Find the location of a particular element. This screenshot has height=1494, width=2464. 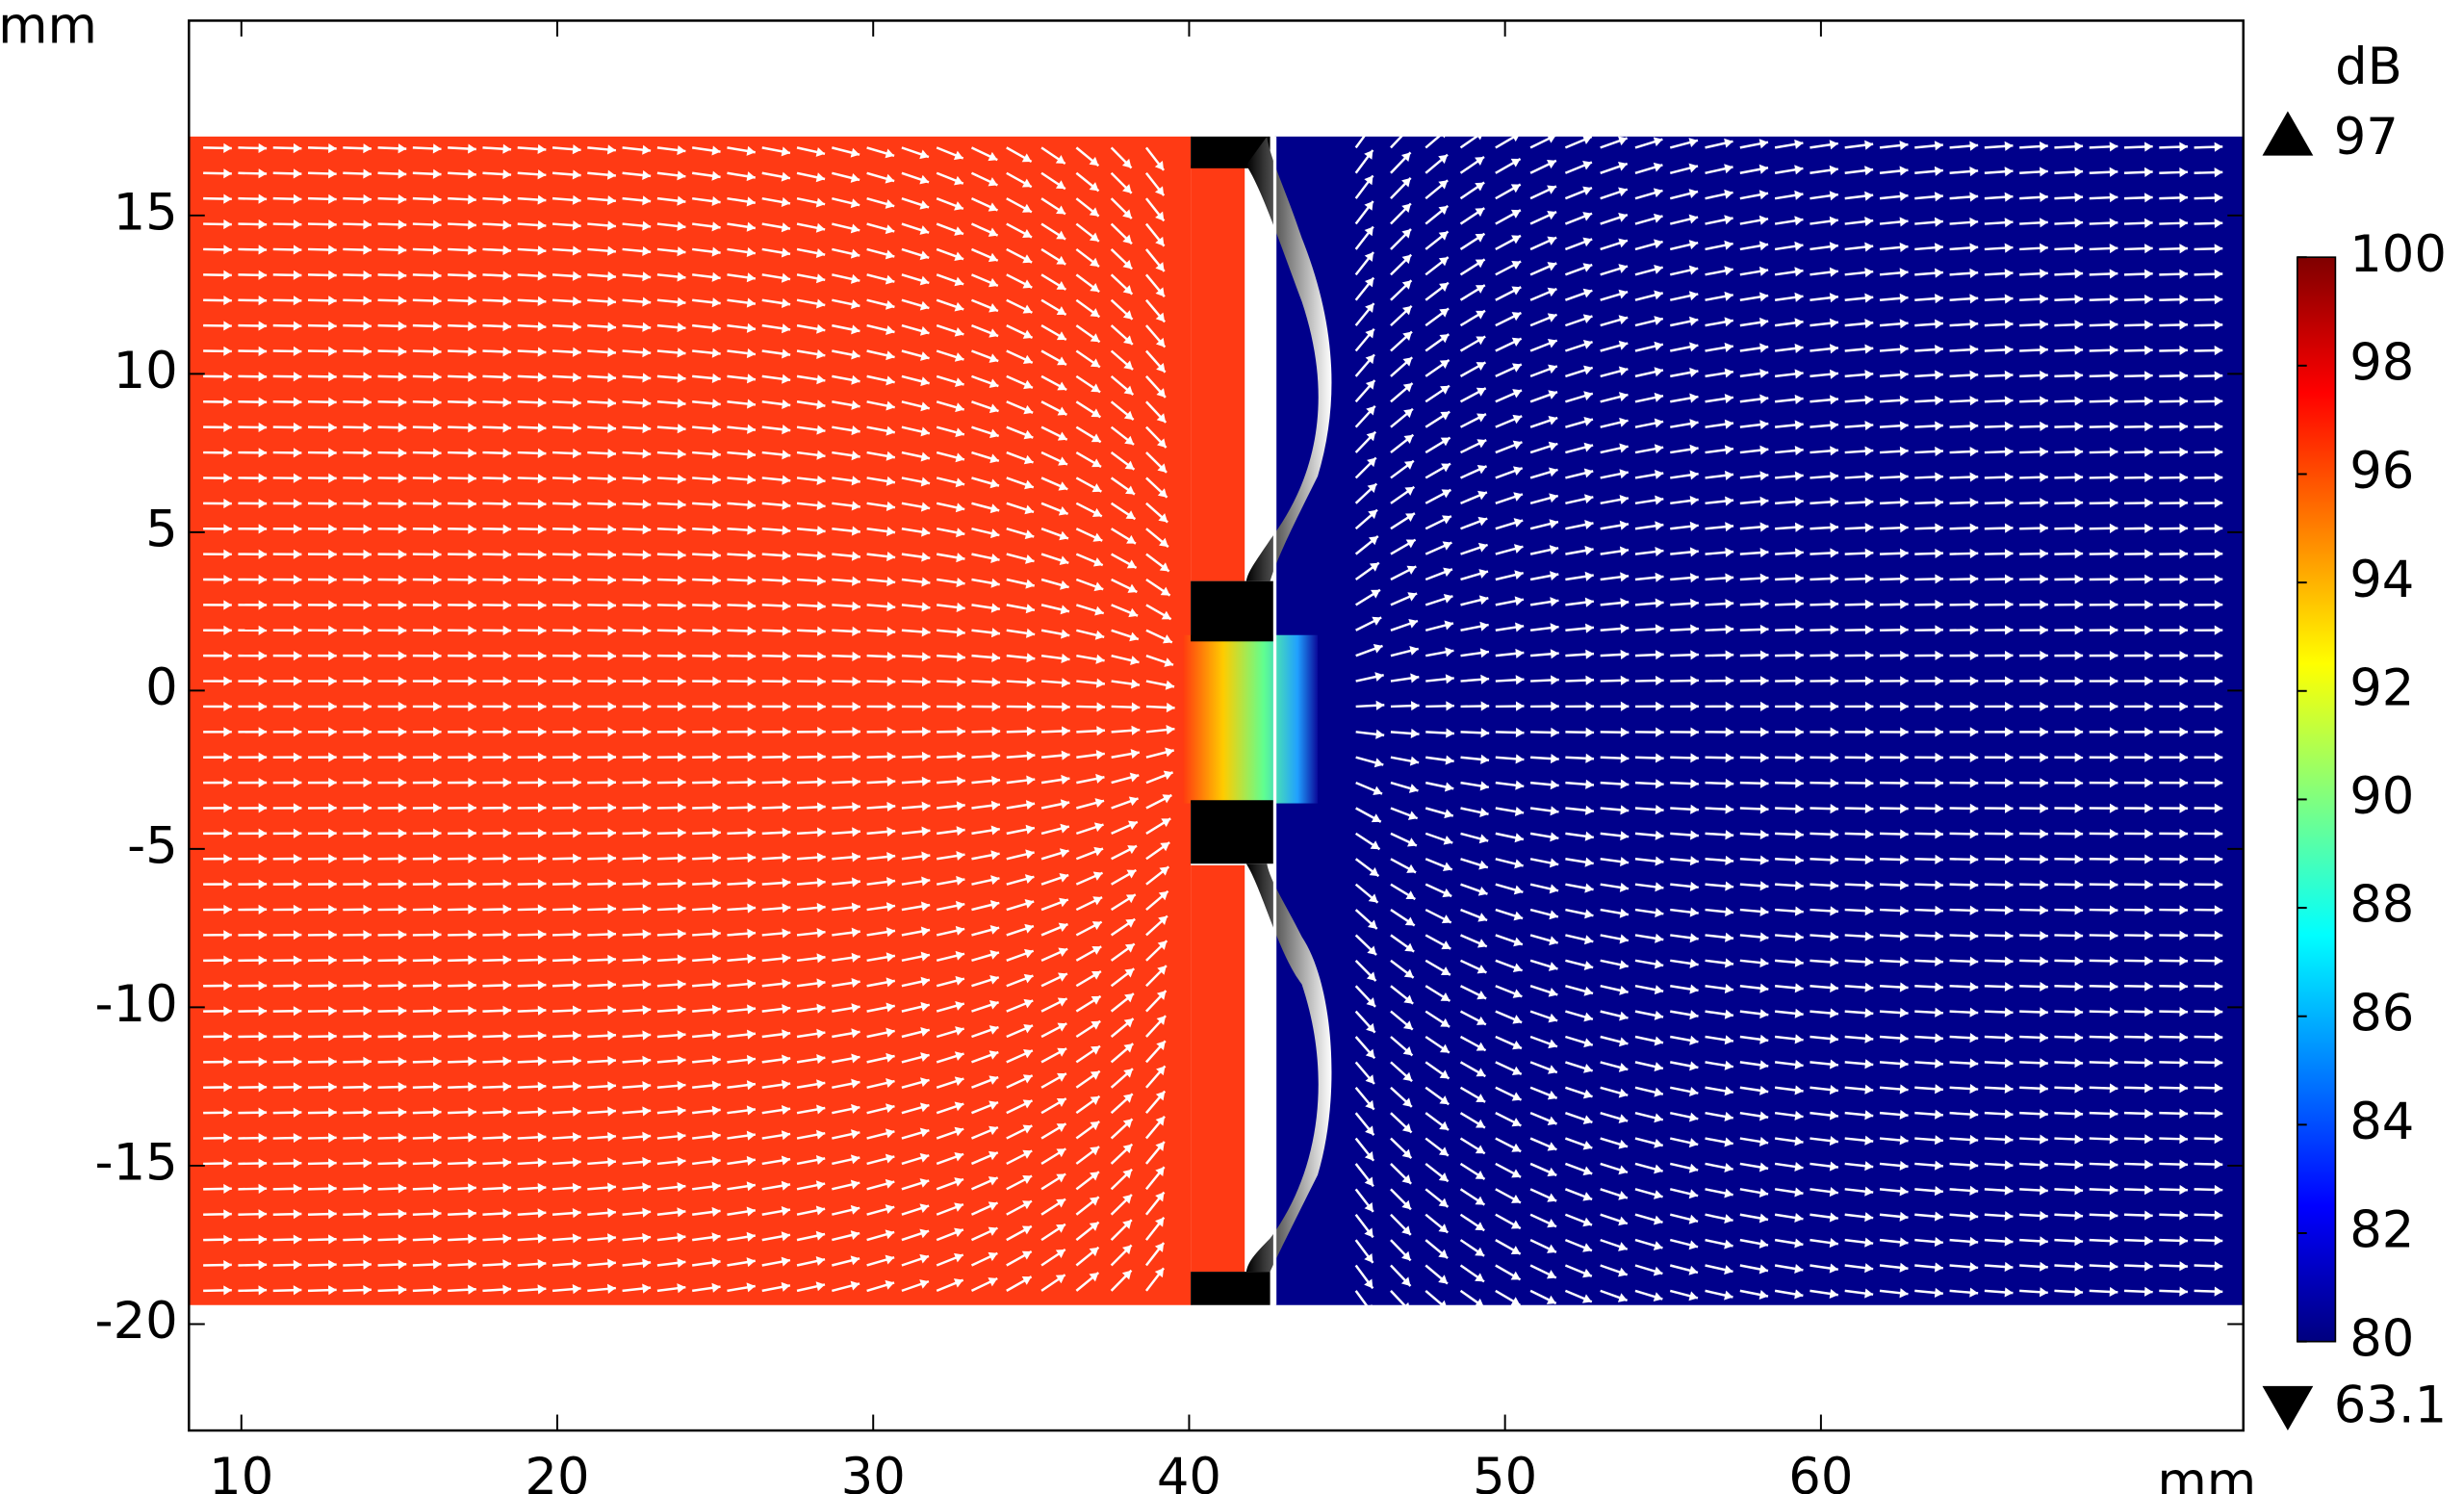

wall is located at coordinates (1230, 1288).